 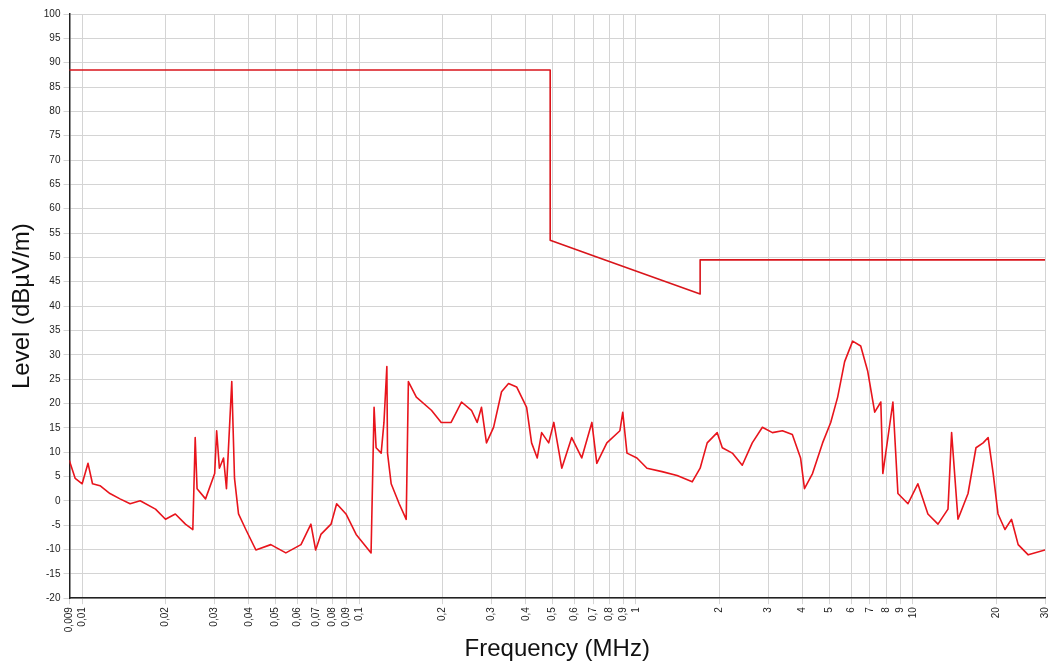 What do you see at coordinates (995, 612) in the screenshot?
I see `x-tick-label: 20` at bounding box center [995, 612].